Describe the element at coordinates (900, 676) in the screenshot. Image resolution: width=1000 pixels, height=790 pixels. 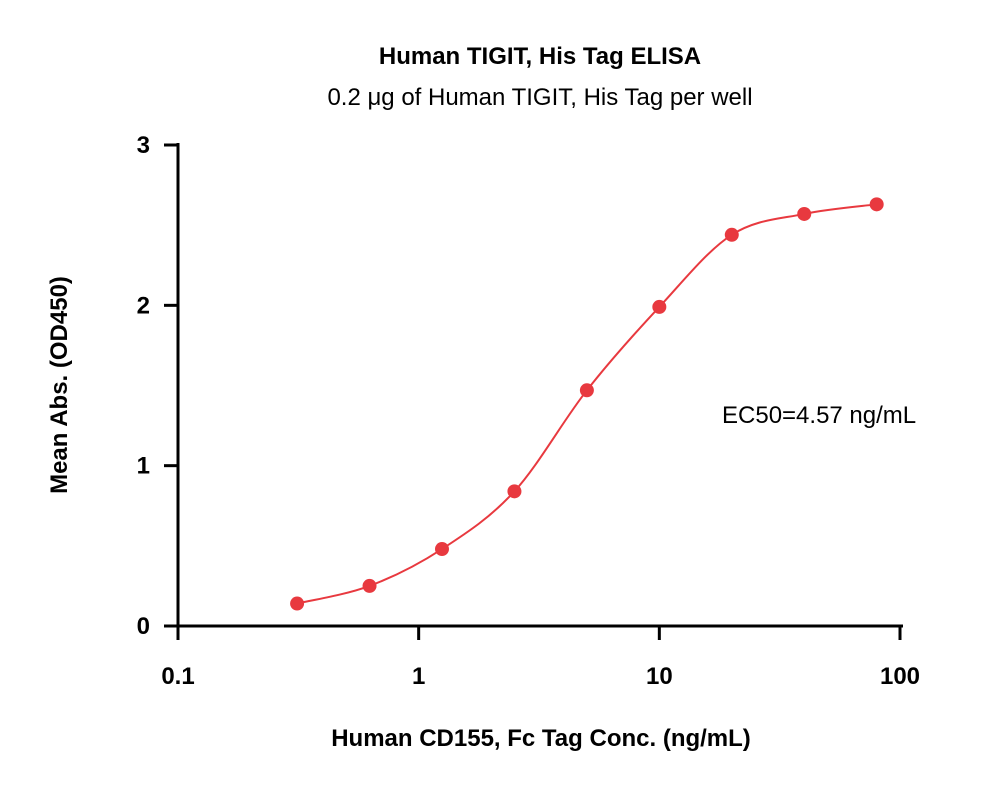
I see `x-tick-label: 100` at that location.